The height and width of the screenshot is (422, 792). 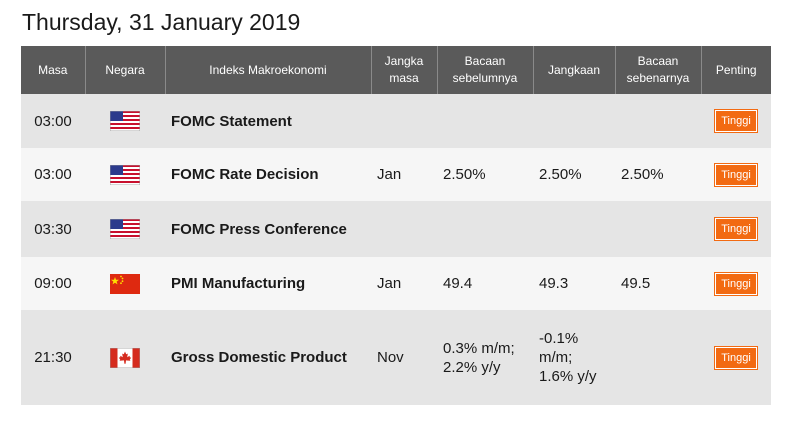 What do you see at coordinates (485, 357) in the screenshot?
I see `event-previous: 0.3% m/m; 2.2% y/y` at bounding box center [485, 357].